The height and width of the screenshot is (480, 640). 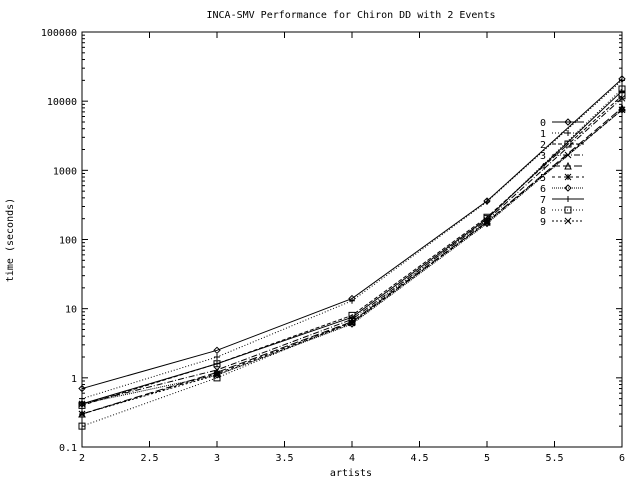 What do you see at coordinates (543, 189) in the screenshot?
I see `legend-label: 6` at bounding box center [543, 189].